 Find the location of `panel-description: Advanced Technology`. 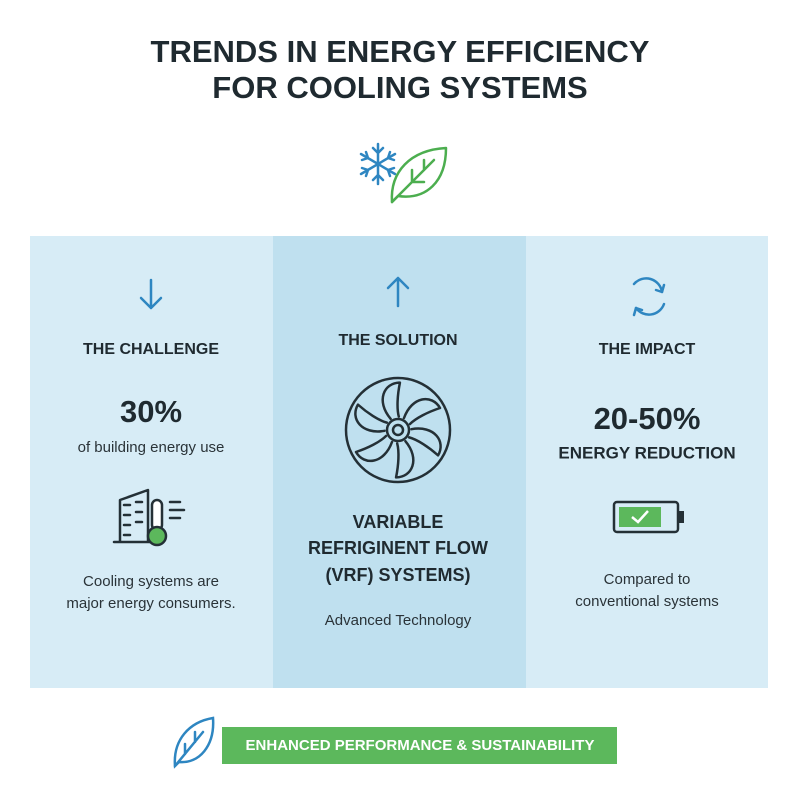

panel-description: Advanced Technology is located at coordinates (398, 620).